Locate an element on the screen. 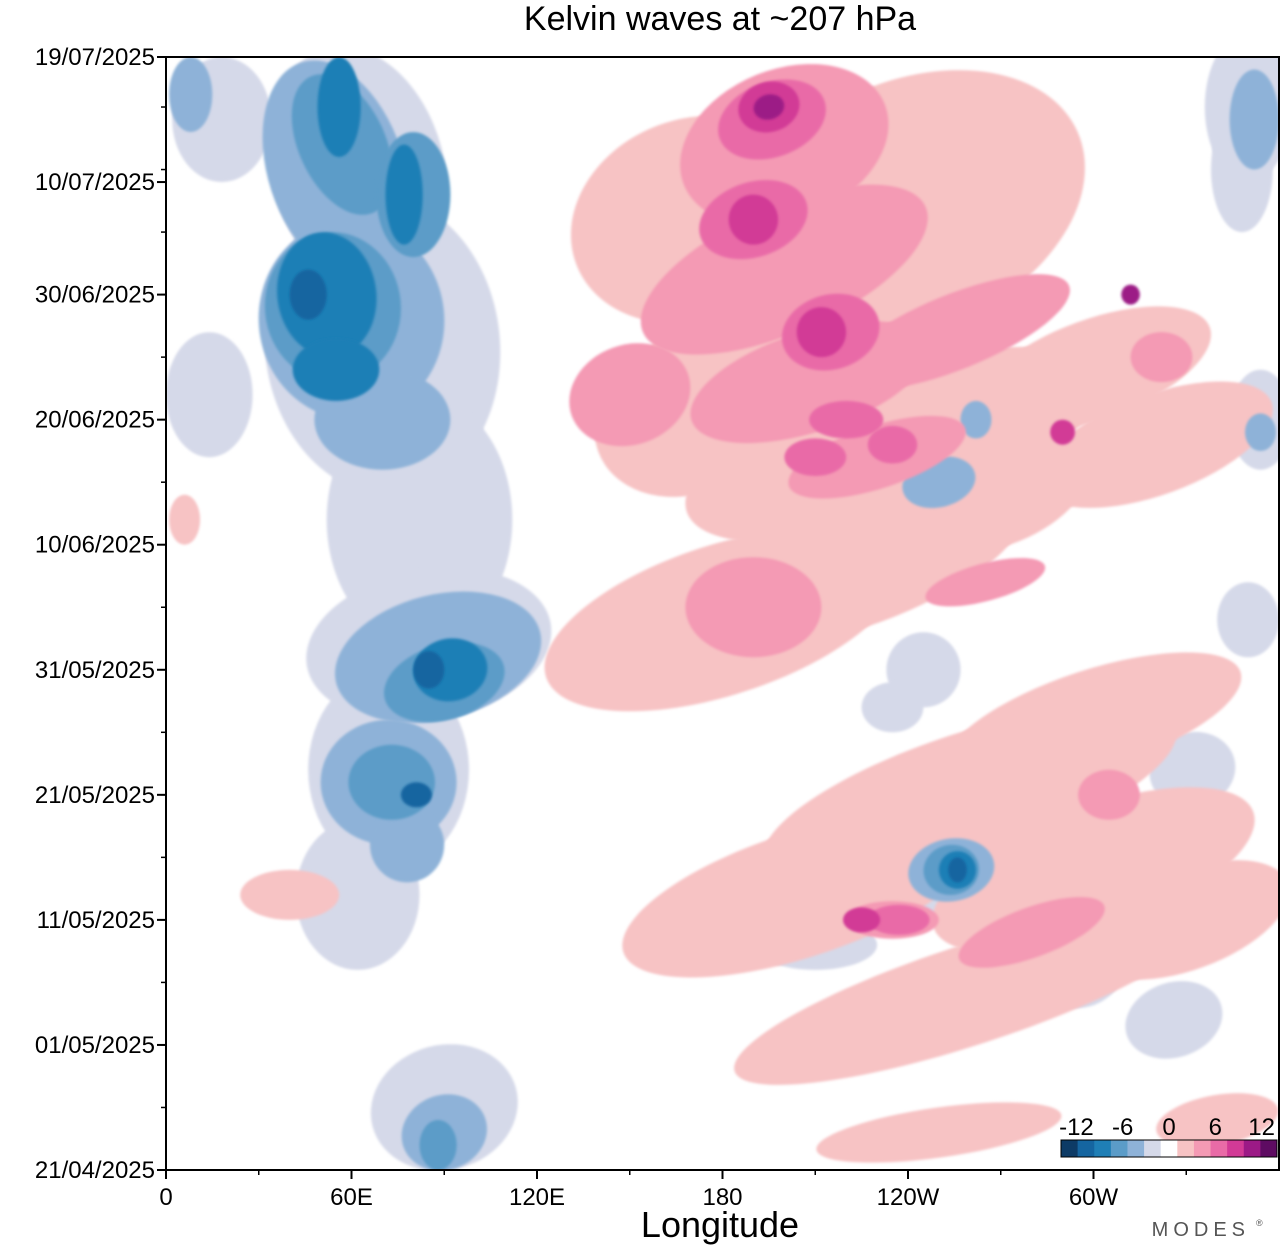  y-tick-label: 20/06/2025 is located at coordinates (95, 420).